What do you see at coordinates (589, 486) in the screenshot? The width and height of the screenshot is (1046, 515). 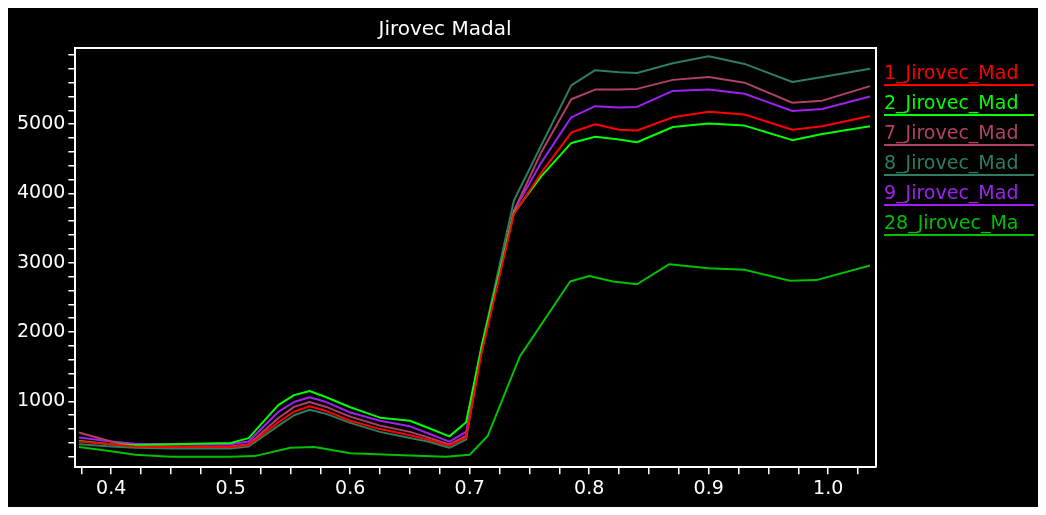 I see `x-tick-label: 0.8` at bounding box center [589, 486].